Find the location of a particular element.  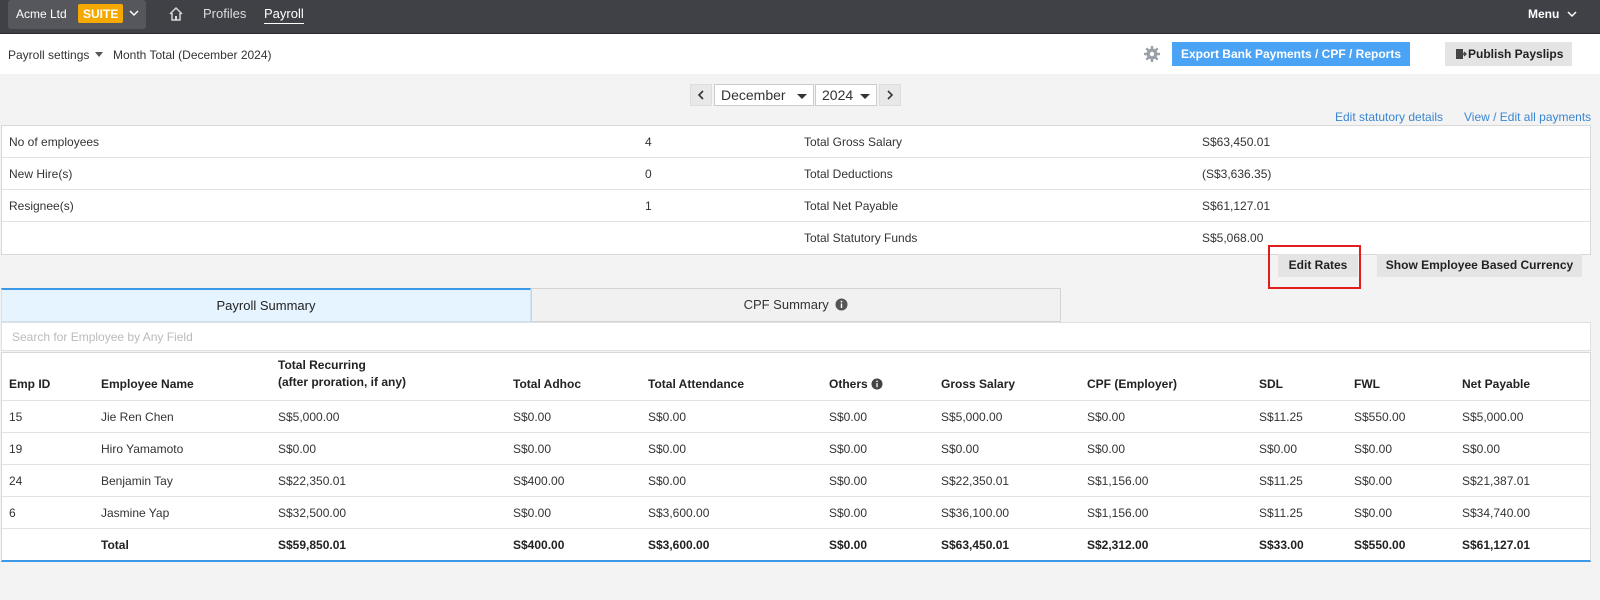

stats-value: 0 is located at coordinates (648, 174).